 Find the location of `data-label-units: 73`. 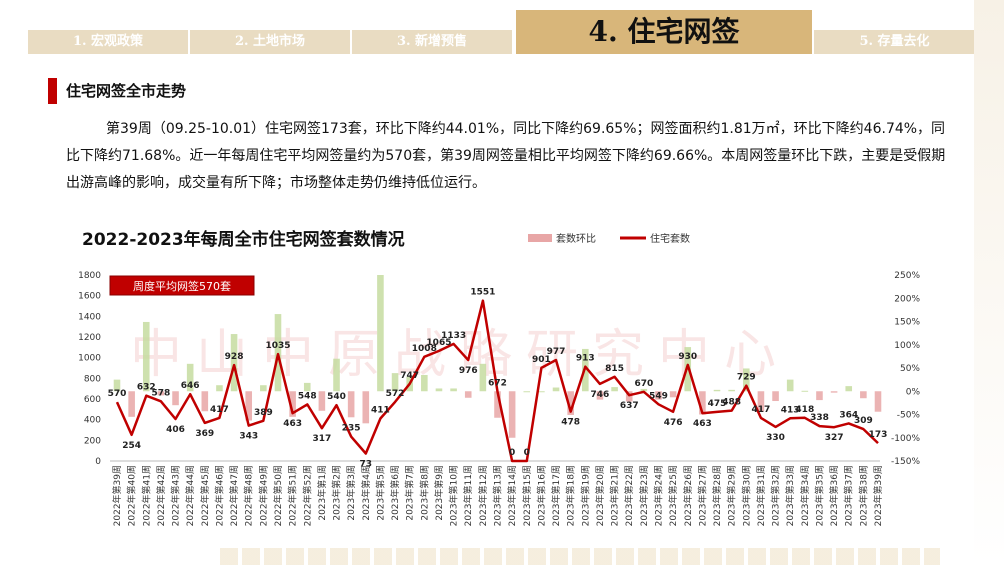

data-label-units: 73 is located at coordinates (366, 464).